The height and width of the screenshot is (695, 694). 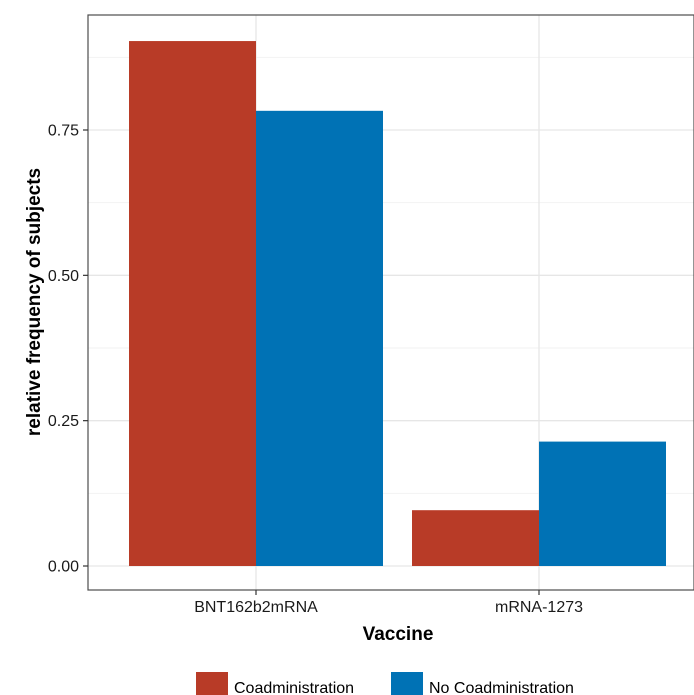 I want to click on y-tick-label: 0.75, so click(x=63, y=131).